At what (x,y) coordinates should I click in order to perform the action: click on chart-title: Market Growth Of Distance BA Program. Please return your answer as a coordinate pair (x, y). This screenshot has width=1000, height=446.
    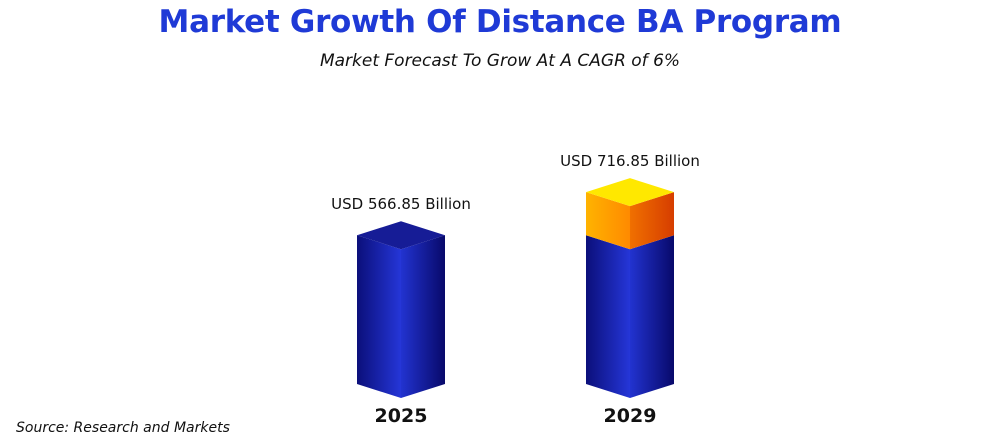
    Looking at the image, I should click on (500, 22).